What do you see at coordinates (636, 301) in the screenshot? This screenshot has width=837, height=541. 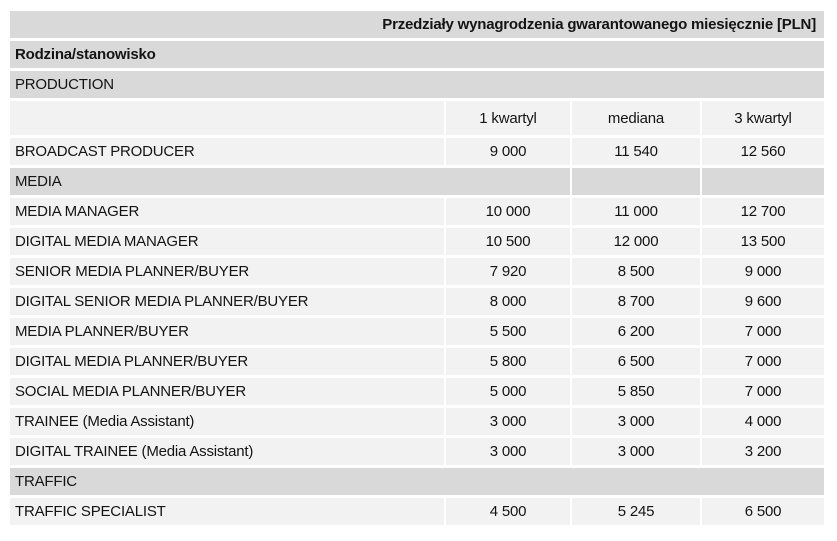 I see `median-value-cell: 8 700` at bounding box center [636, 301].